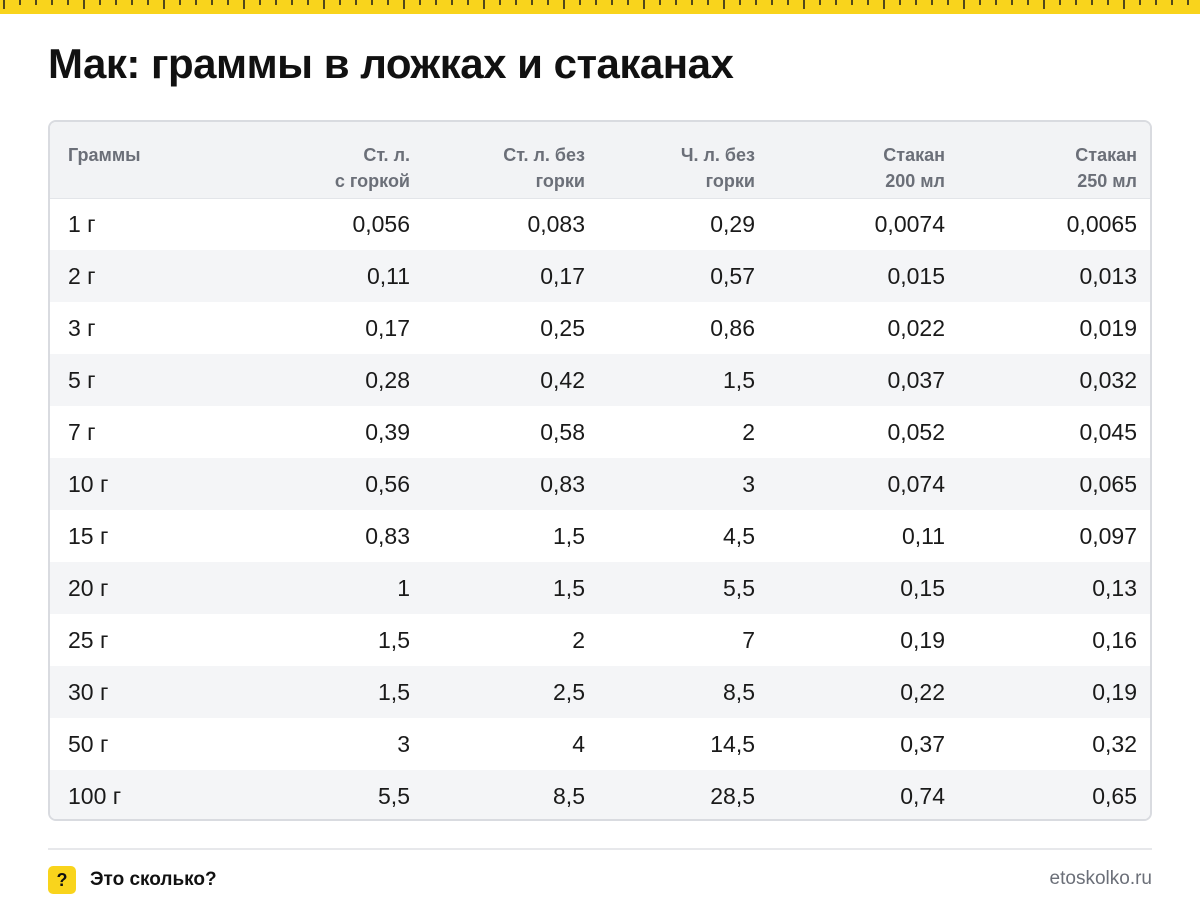  Describe the element at coordinates (916, 327) in the screenshot. I see `value-cell: 0,022` at that location.